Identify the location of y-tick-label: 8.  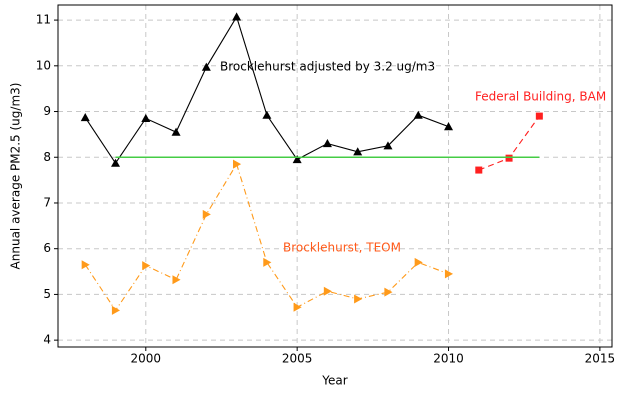
(47, 157).